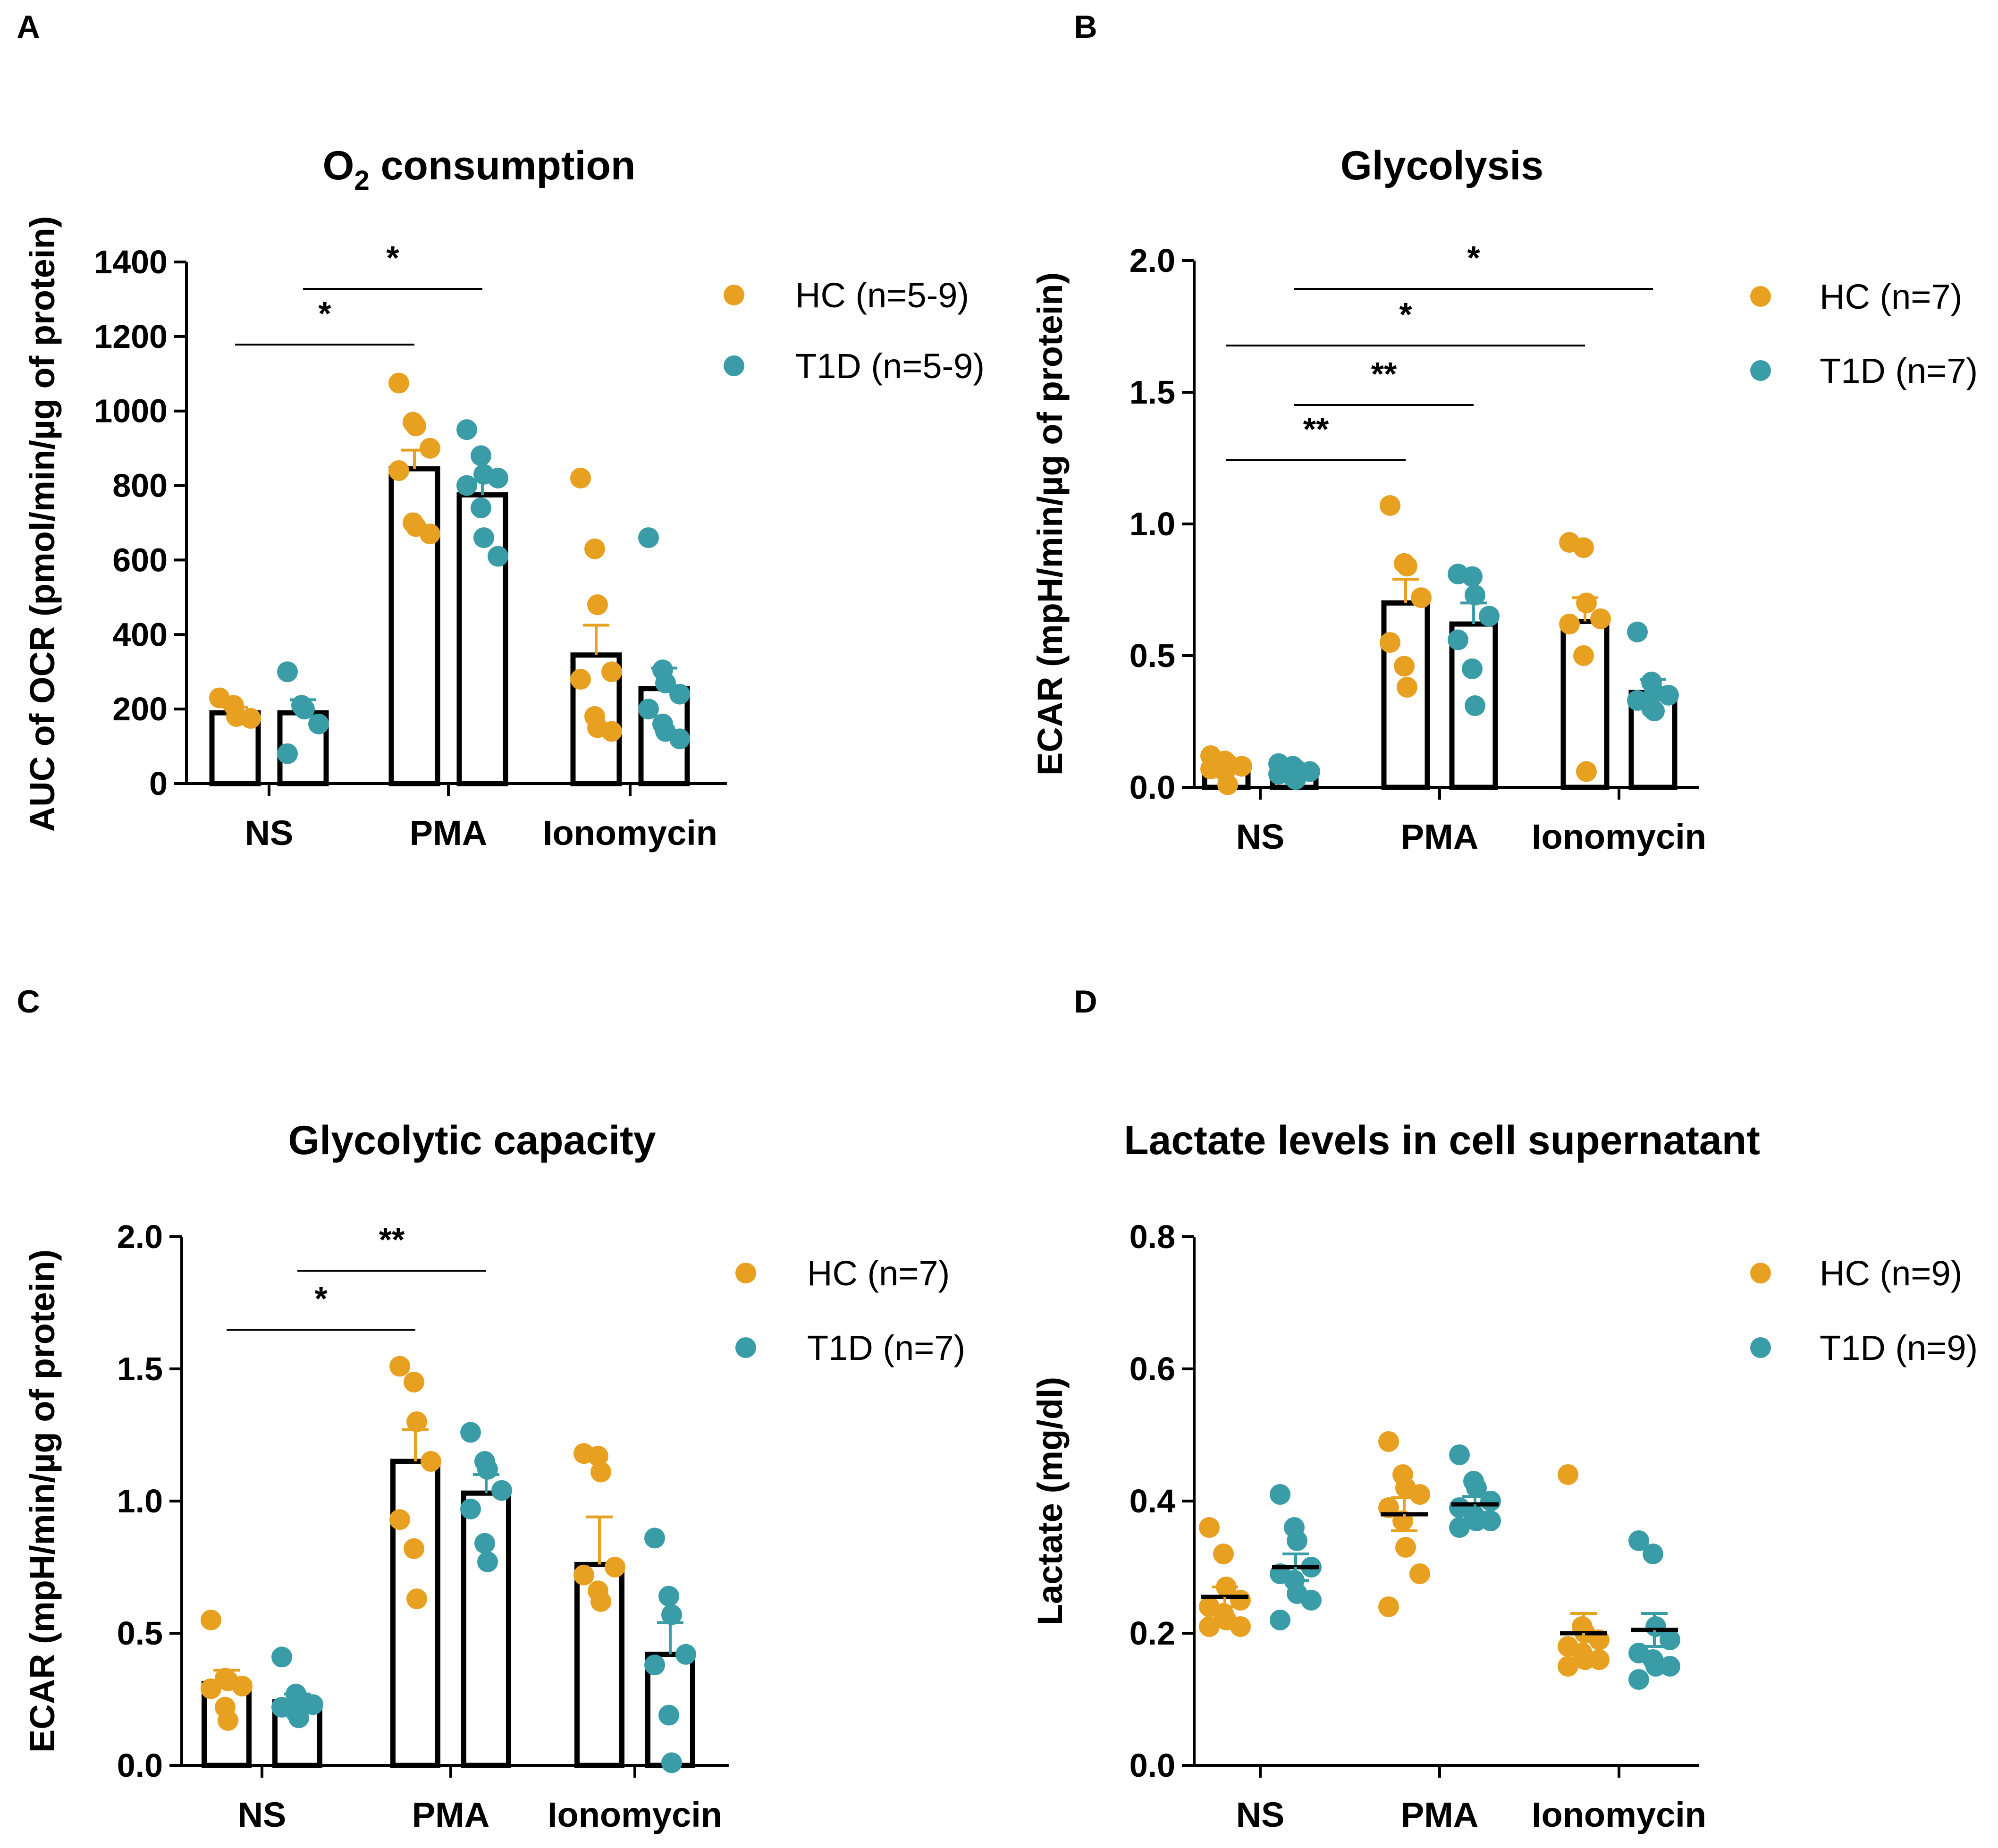 The width and height of the screenshot is (1998, 1848). I want to click on y-tick-label: 1.5, so click(140, 1368).